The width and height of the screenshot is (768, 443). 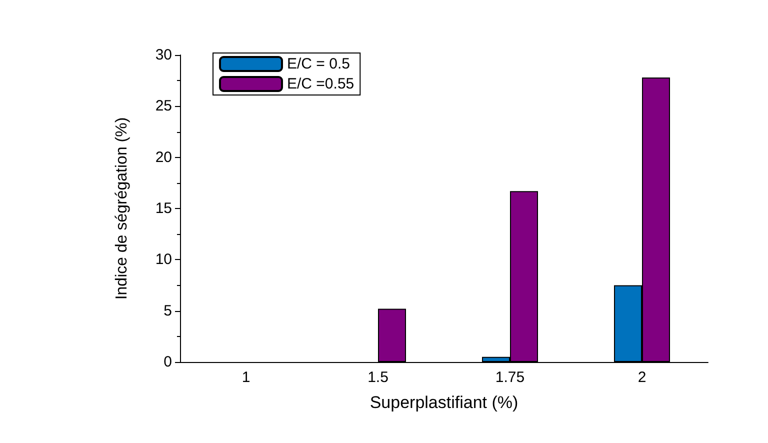 What do you see at coordinates (246, 377) in the screenshot?
I see `x-tick-label: 1` at bounding box center [246, 377].